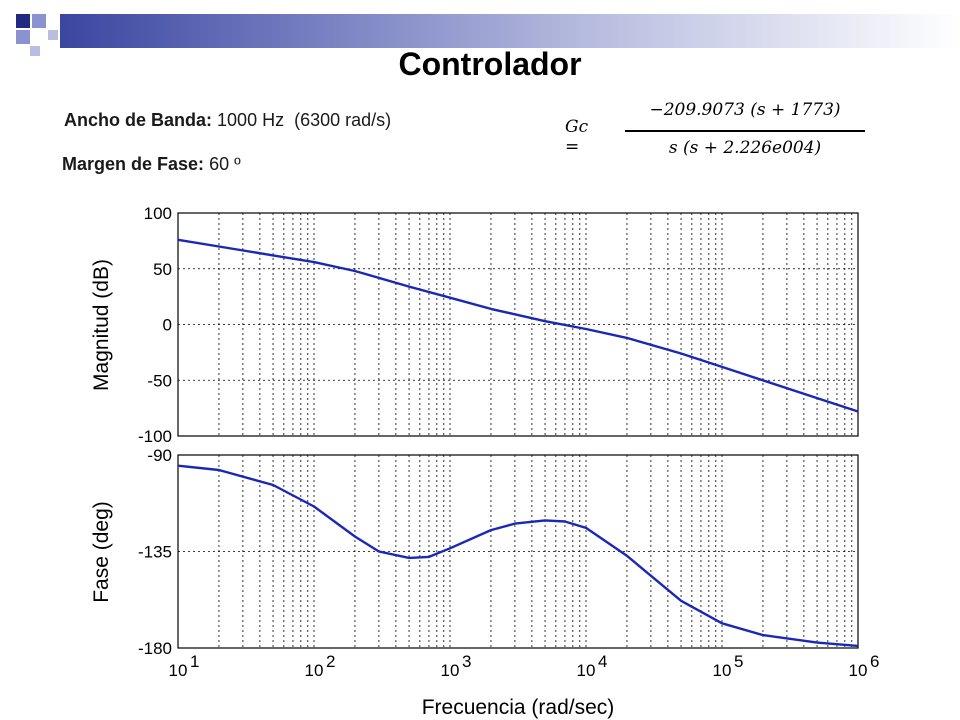 The image size is (960, 720). Describe the element at coordinates (745, 110) in the screenshot. I see `formula-numerator: −209.9073 (s + 1773)` at that location.